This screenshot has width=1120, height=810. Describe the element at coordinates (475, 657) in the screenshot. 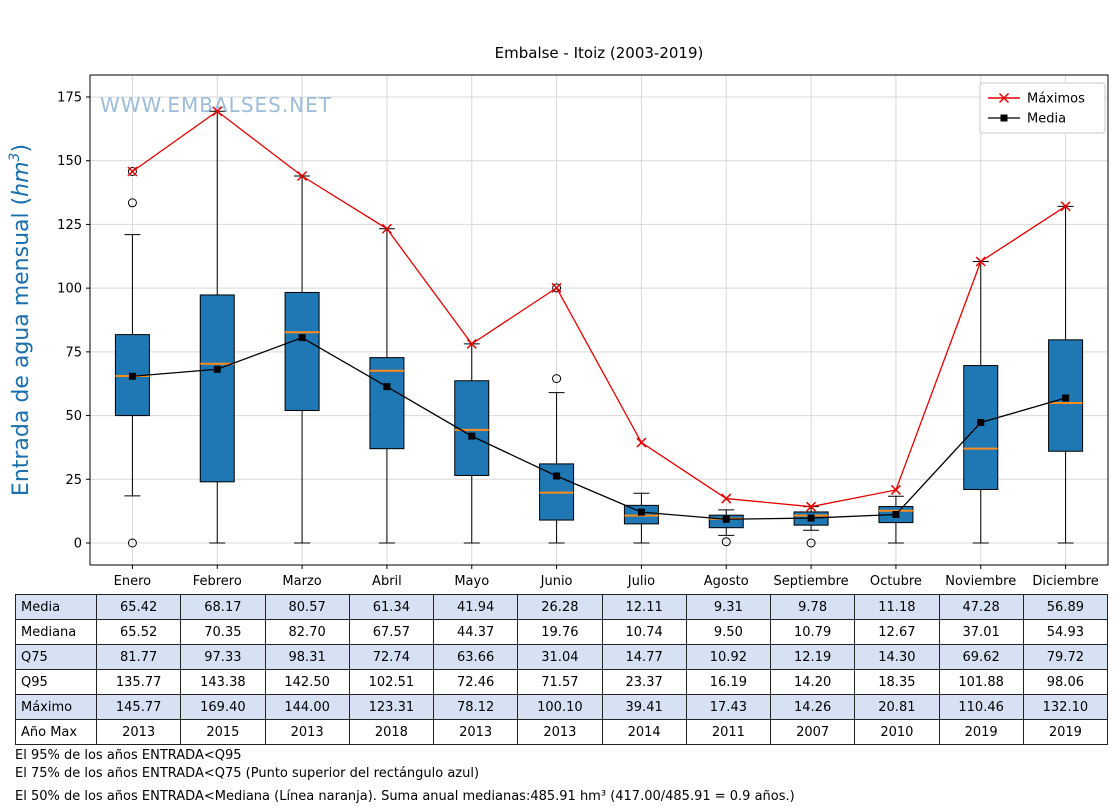

I see `table-cell: 63.66` at that location.